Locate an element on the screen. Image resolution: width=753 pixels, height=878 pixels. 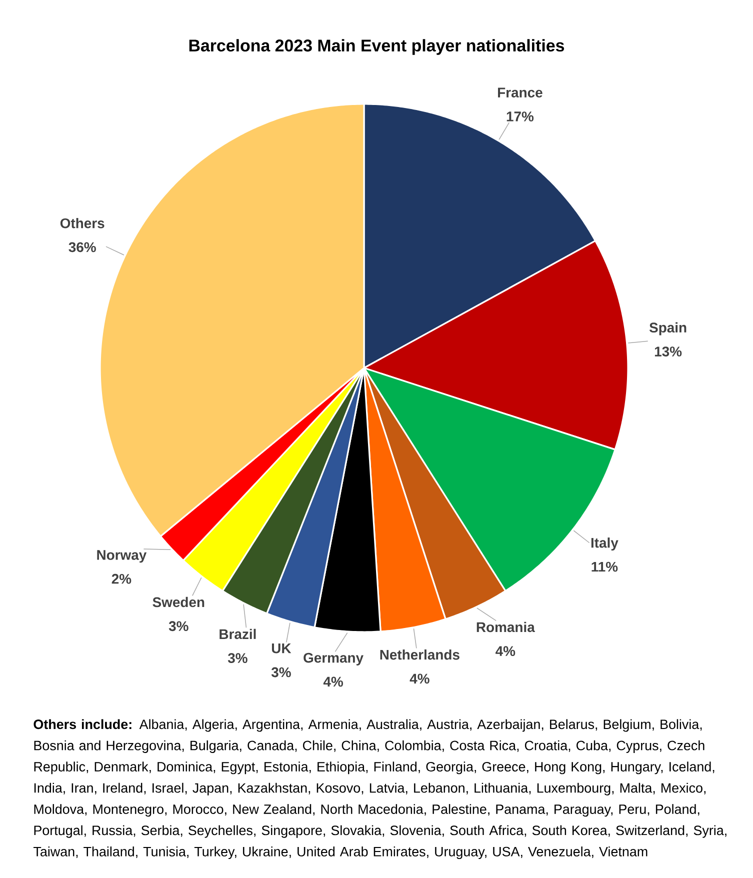
slice-label: Others is located at coordinates (82, 223).